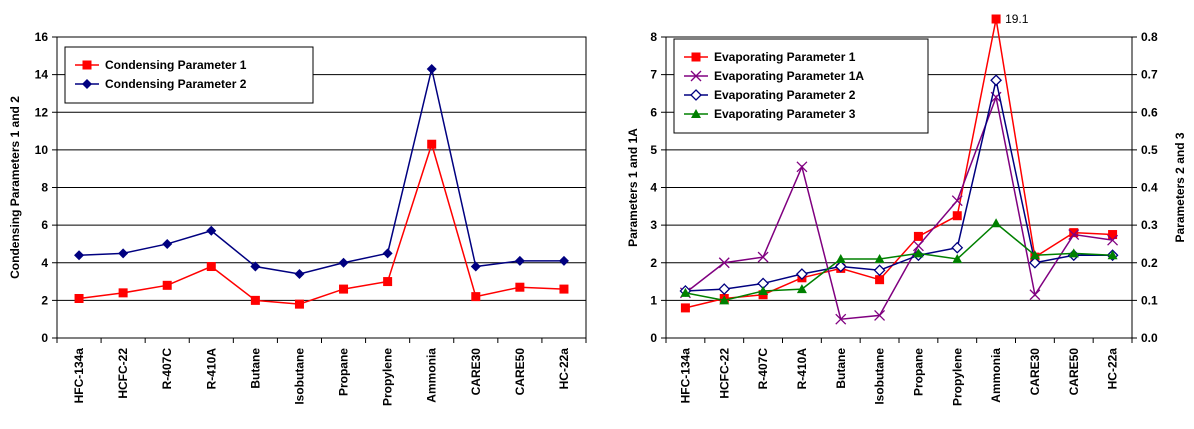 Image resolution: width=1194 pixels, height=429 pixels. I want to click on chart1-category-label-r-410a: R-410A, so click(211, 369).